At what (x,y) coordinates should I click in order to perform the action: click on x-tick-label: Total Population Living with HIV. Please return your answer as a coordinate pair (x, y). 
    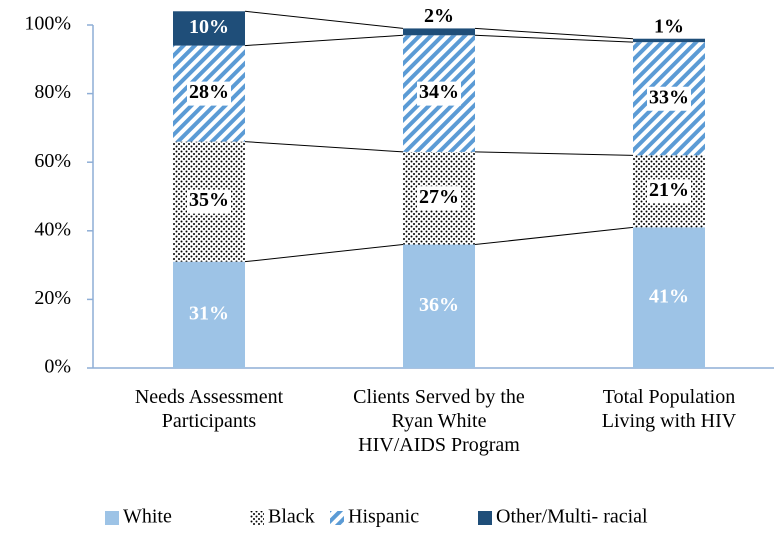
    Looking at the image, I should click on (669, 409).